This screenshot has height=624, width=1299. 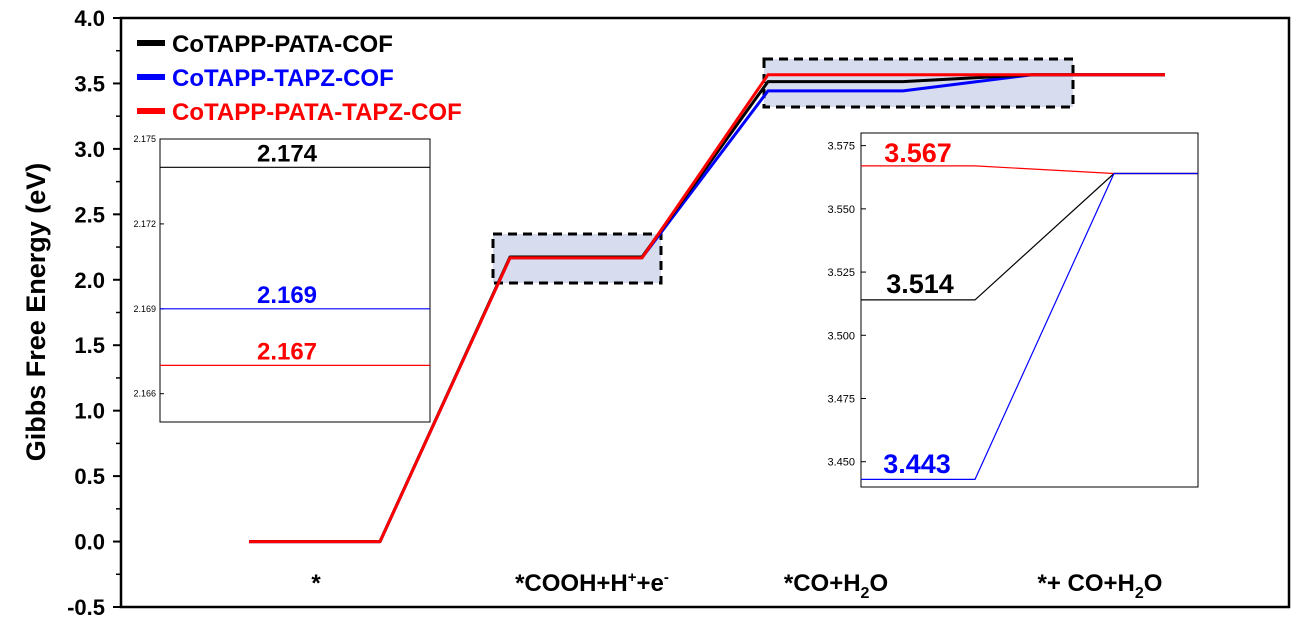 I want to click on inset-y-tick-label: 2.172, so click(x=144, y=224).